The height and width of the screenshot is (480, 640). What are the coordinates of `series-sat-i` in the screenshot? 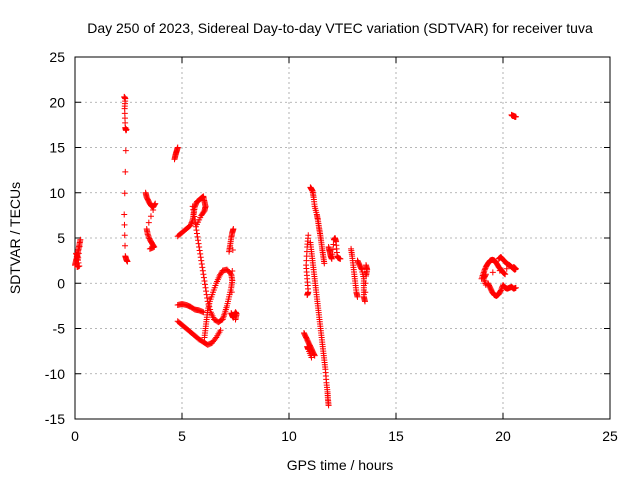 It's located at (233, 274).